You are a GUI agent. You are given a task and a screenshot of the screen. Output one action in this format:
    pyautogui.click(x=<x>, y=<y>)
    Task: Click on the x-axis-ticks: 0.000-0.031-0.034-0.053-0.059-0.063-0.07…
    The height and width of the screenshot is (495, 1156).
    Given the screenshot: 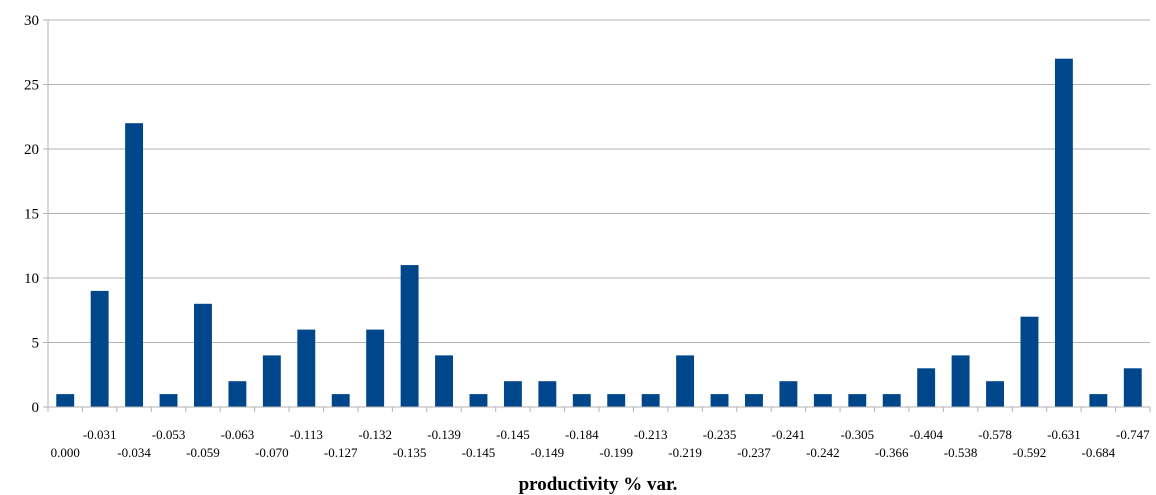 What is the action you would take?
    pyautogui.click(x=599, y=433)
    